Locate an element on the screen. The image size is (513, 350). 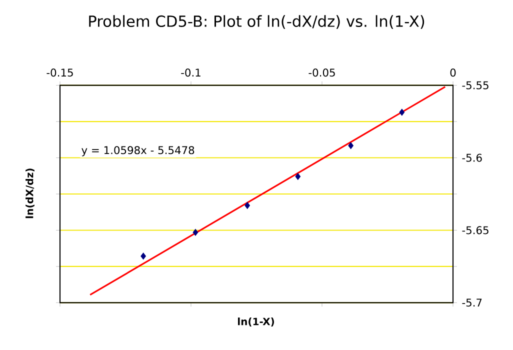
y-axis-title: ln(dX/dz) is located at coordinates (30, 193).